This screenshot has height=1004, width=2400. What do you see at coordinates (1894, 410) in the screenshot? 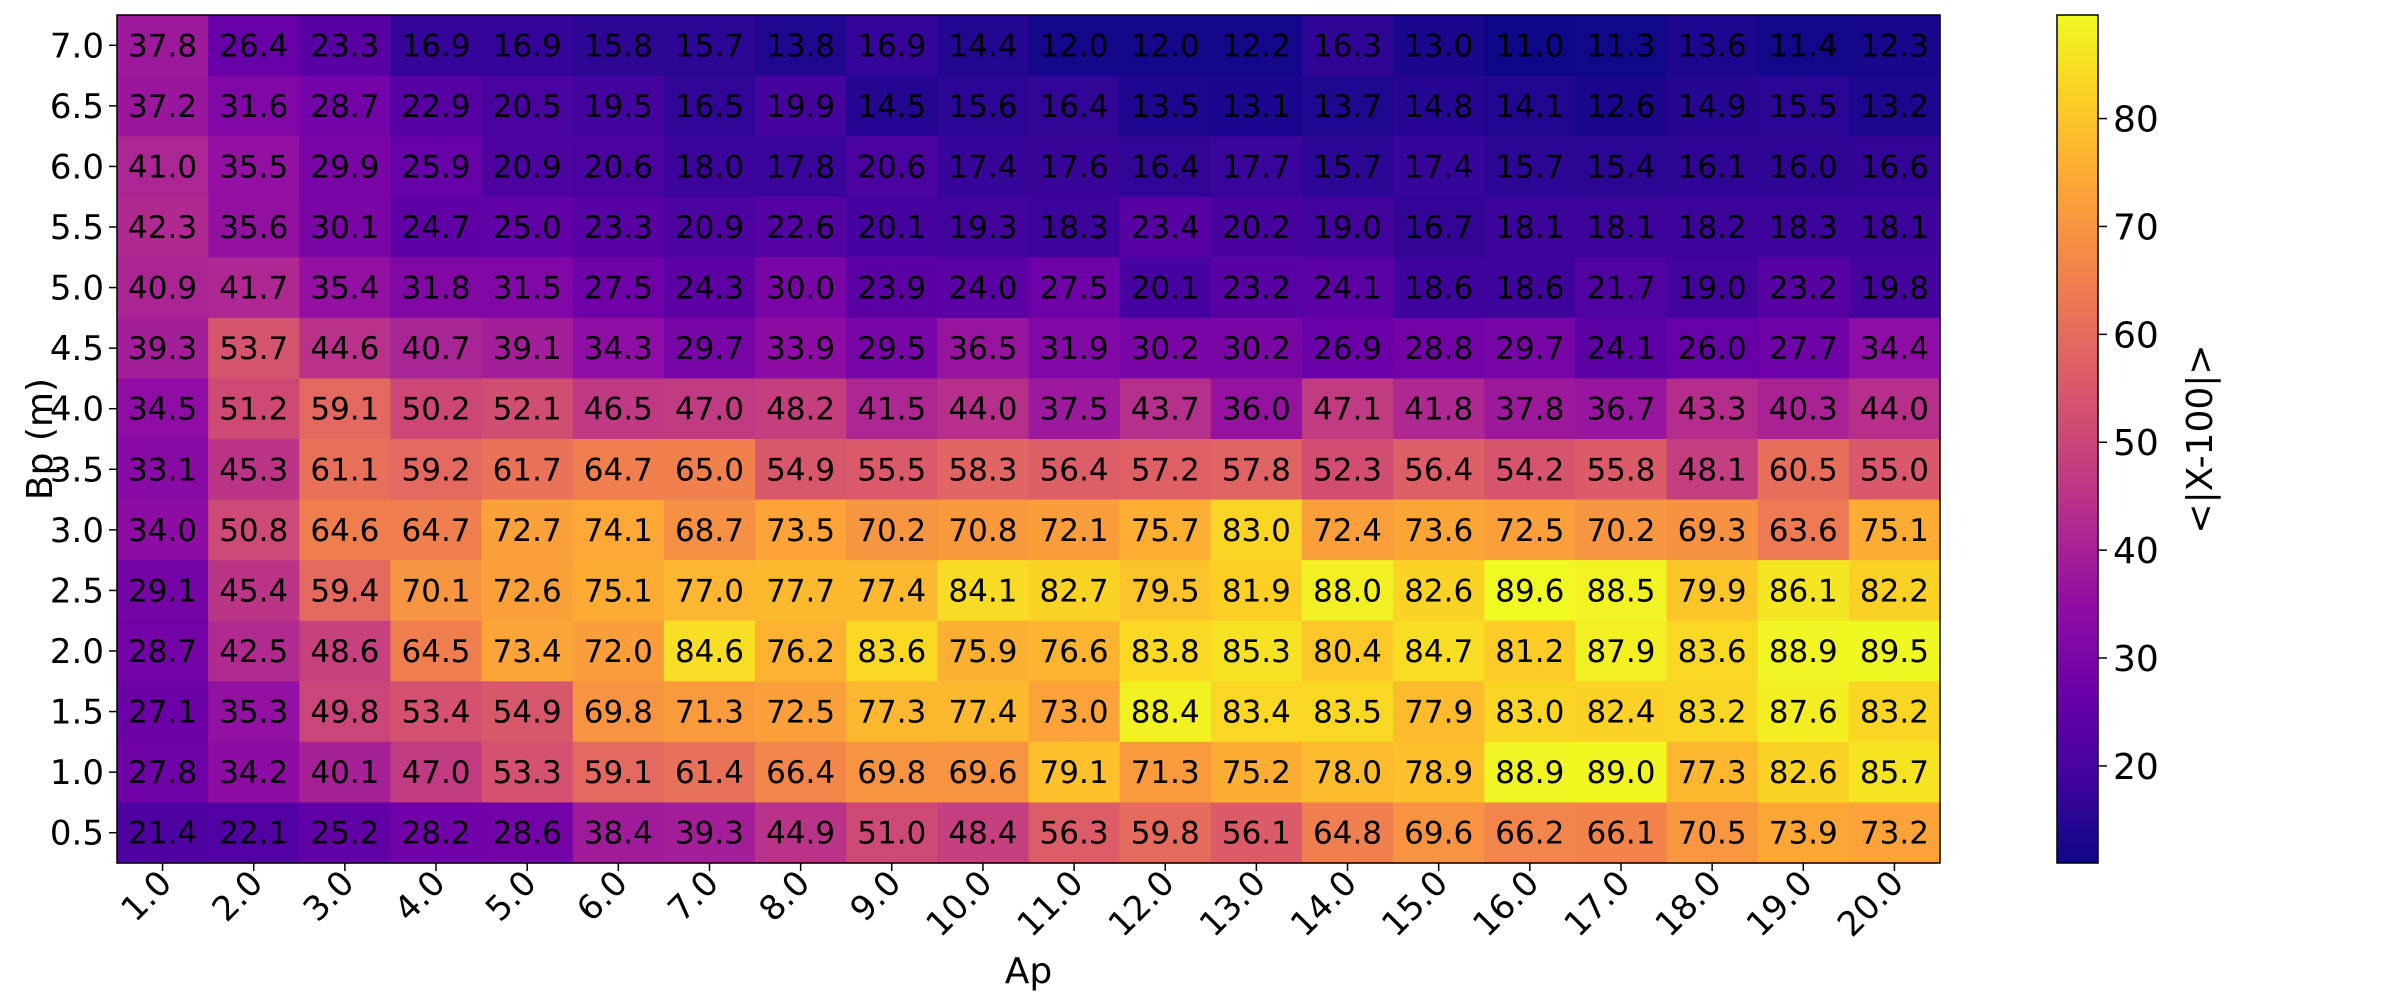
I see `cell-value-label: 44.0` at bounding box center [1894, 410].